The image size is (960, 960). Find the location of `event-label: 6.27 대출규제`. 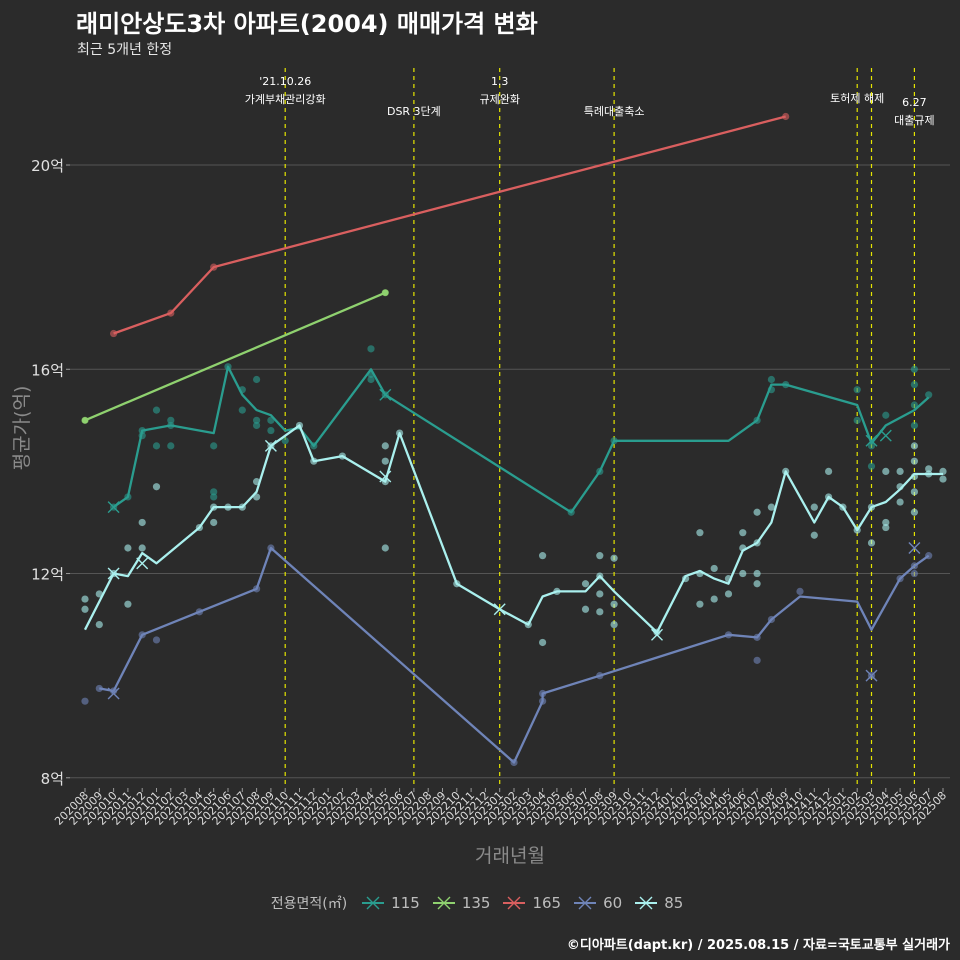

event-label: 6.27 대출규제 is located at coordinates (914, 111).